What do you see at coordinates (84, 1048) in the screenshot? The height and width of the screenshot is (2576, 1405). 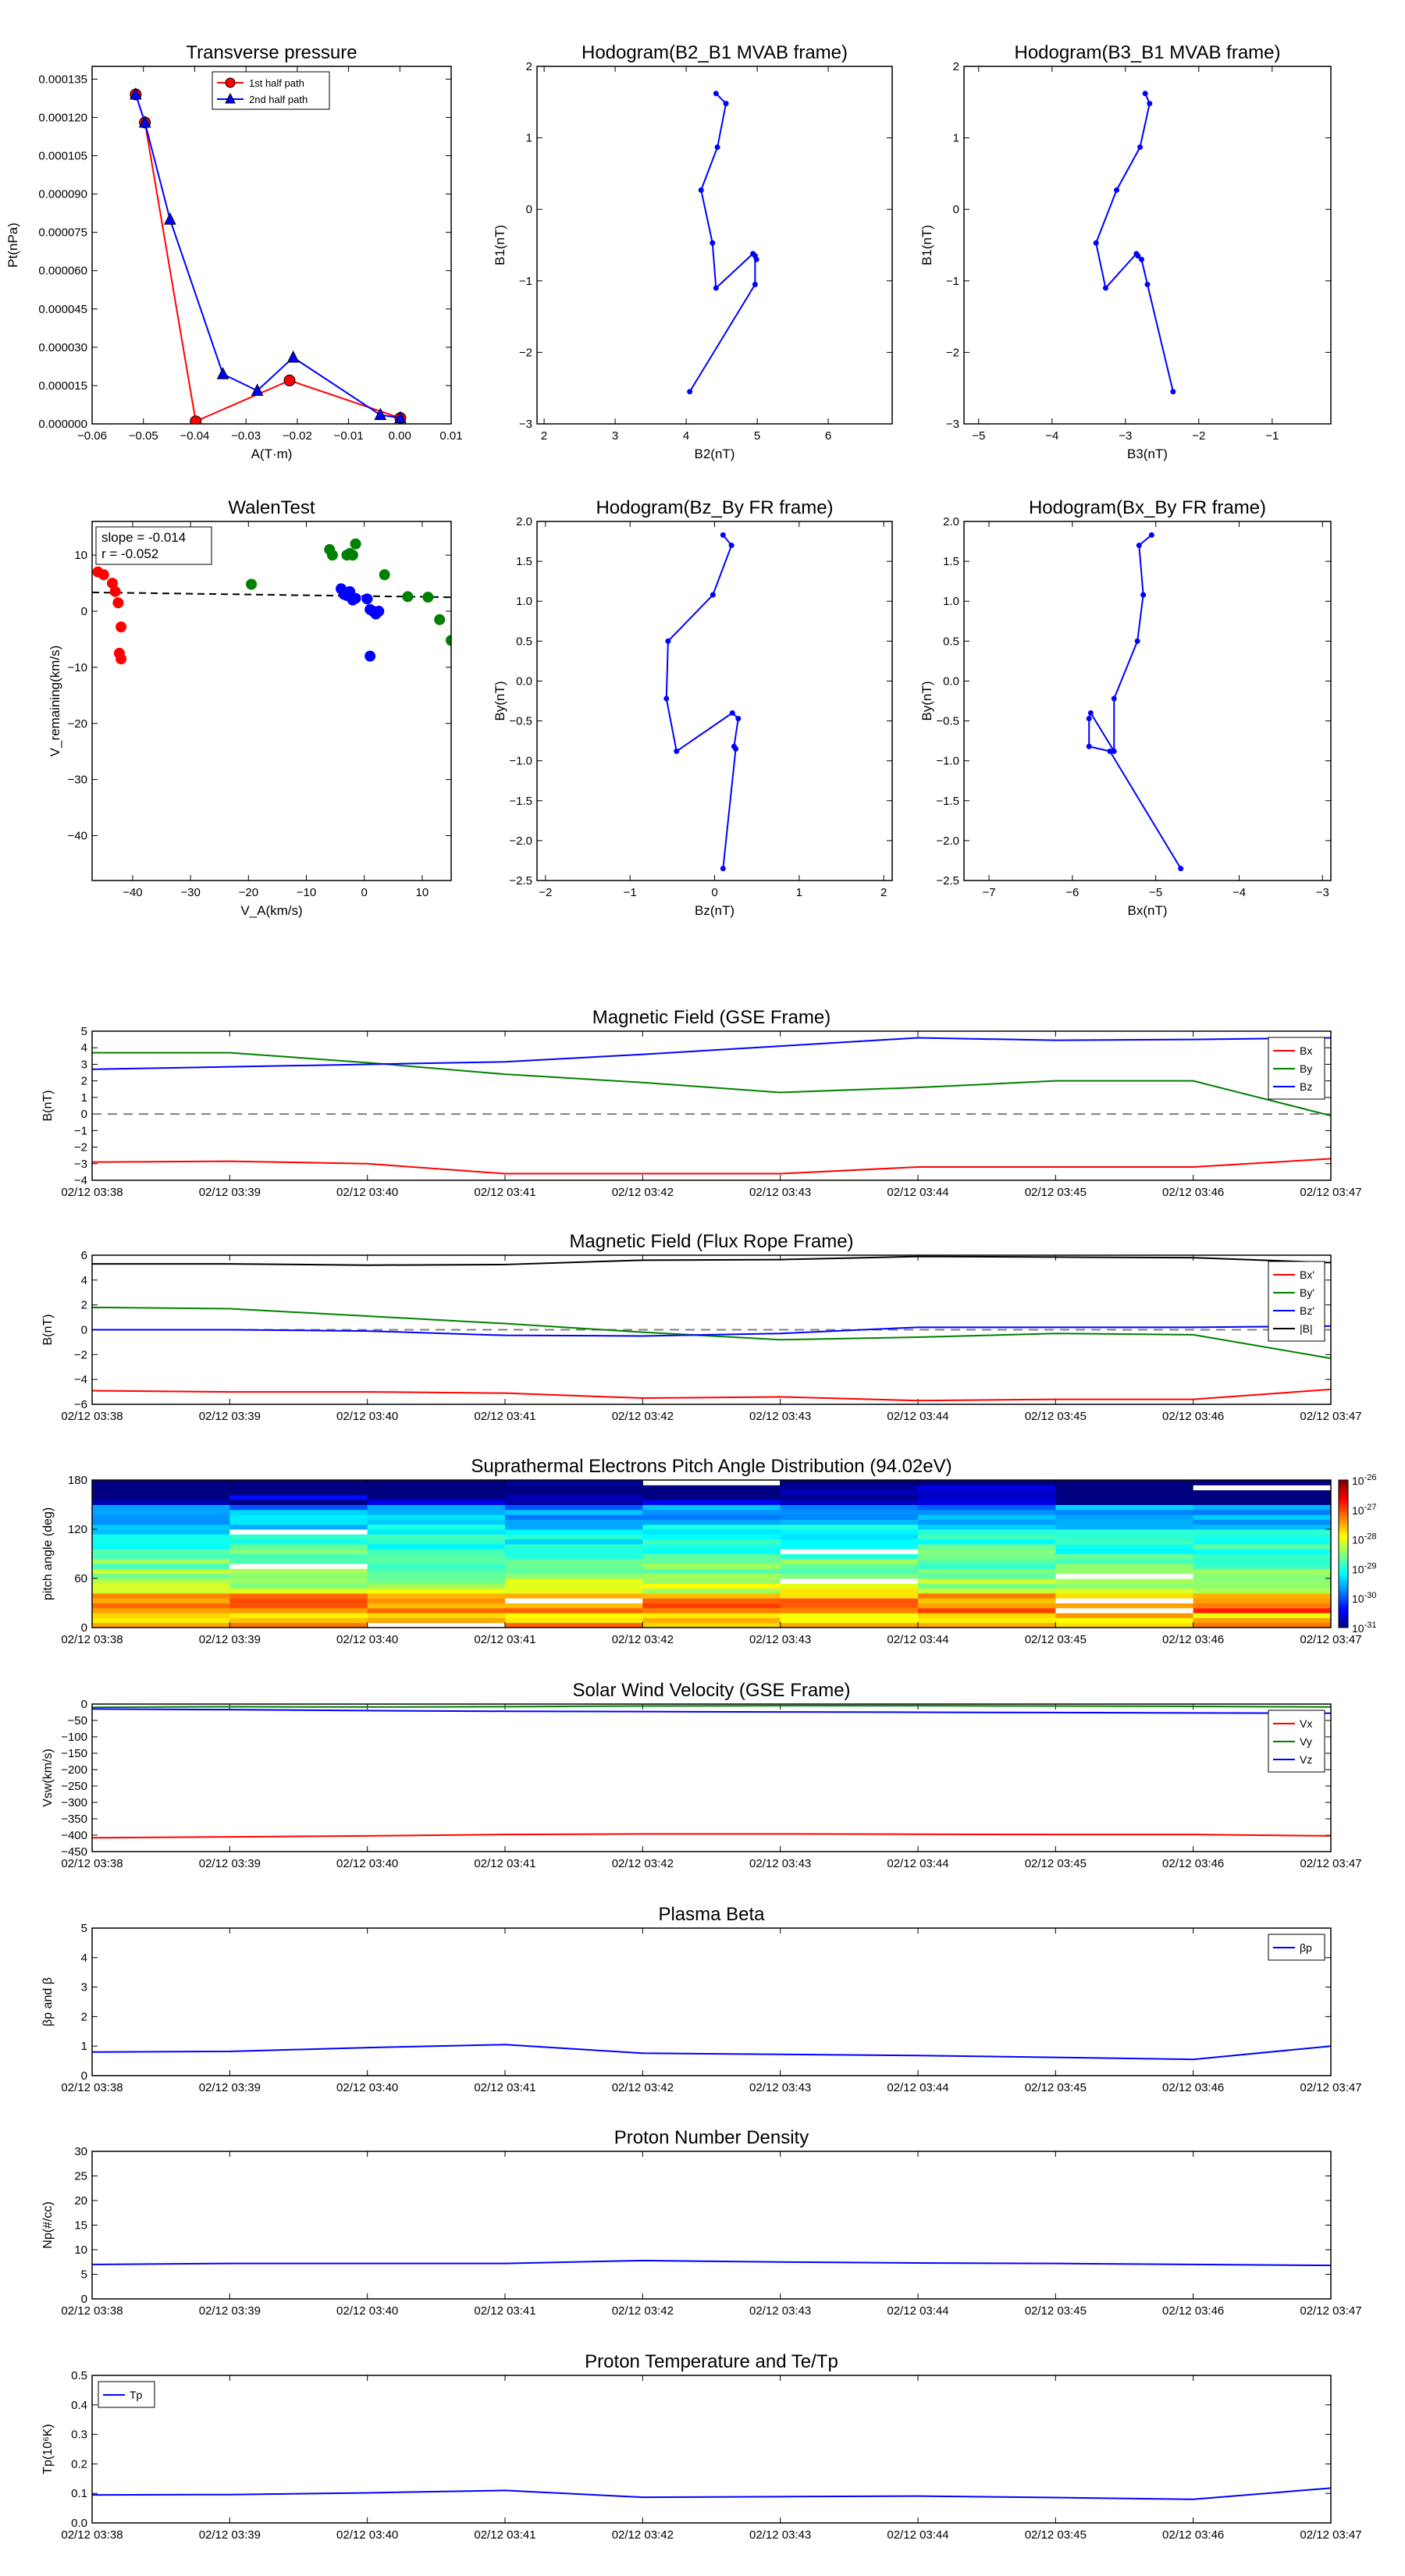 I see `y-tick-label: 4` at bounding box center [84, 1048].